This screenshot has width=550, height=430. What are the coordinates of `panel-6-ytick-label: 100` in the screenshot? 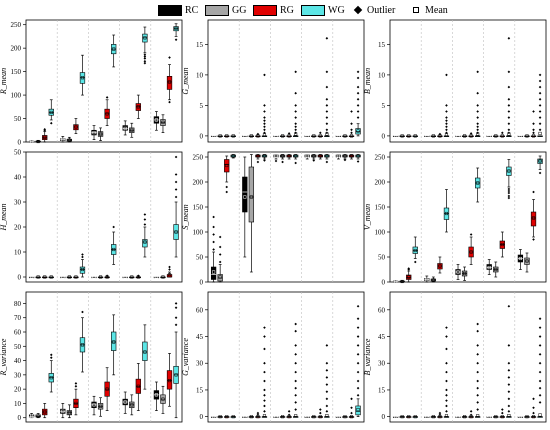 It's located at (380, 233).